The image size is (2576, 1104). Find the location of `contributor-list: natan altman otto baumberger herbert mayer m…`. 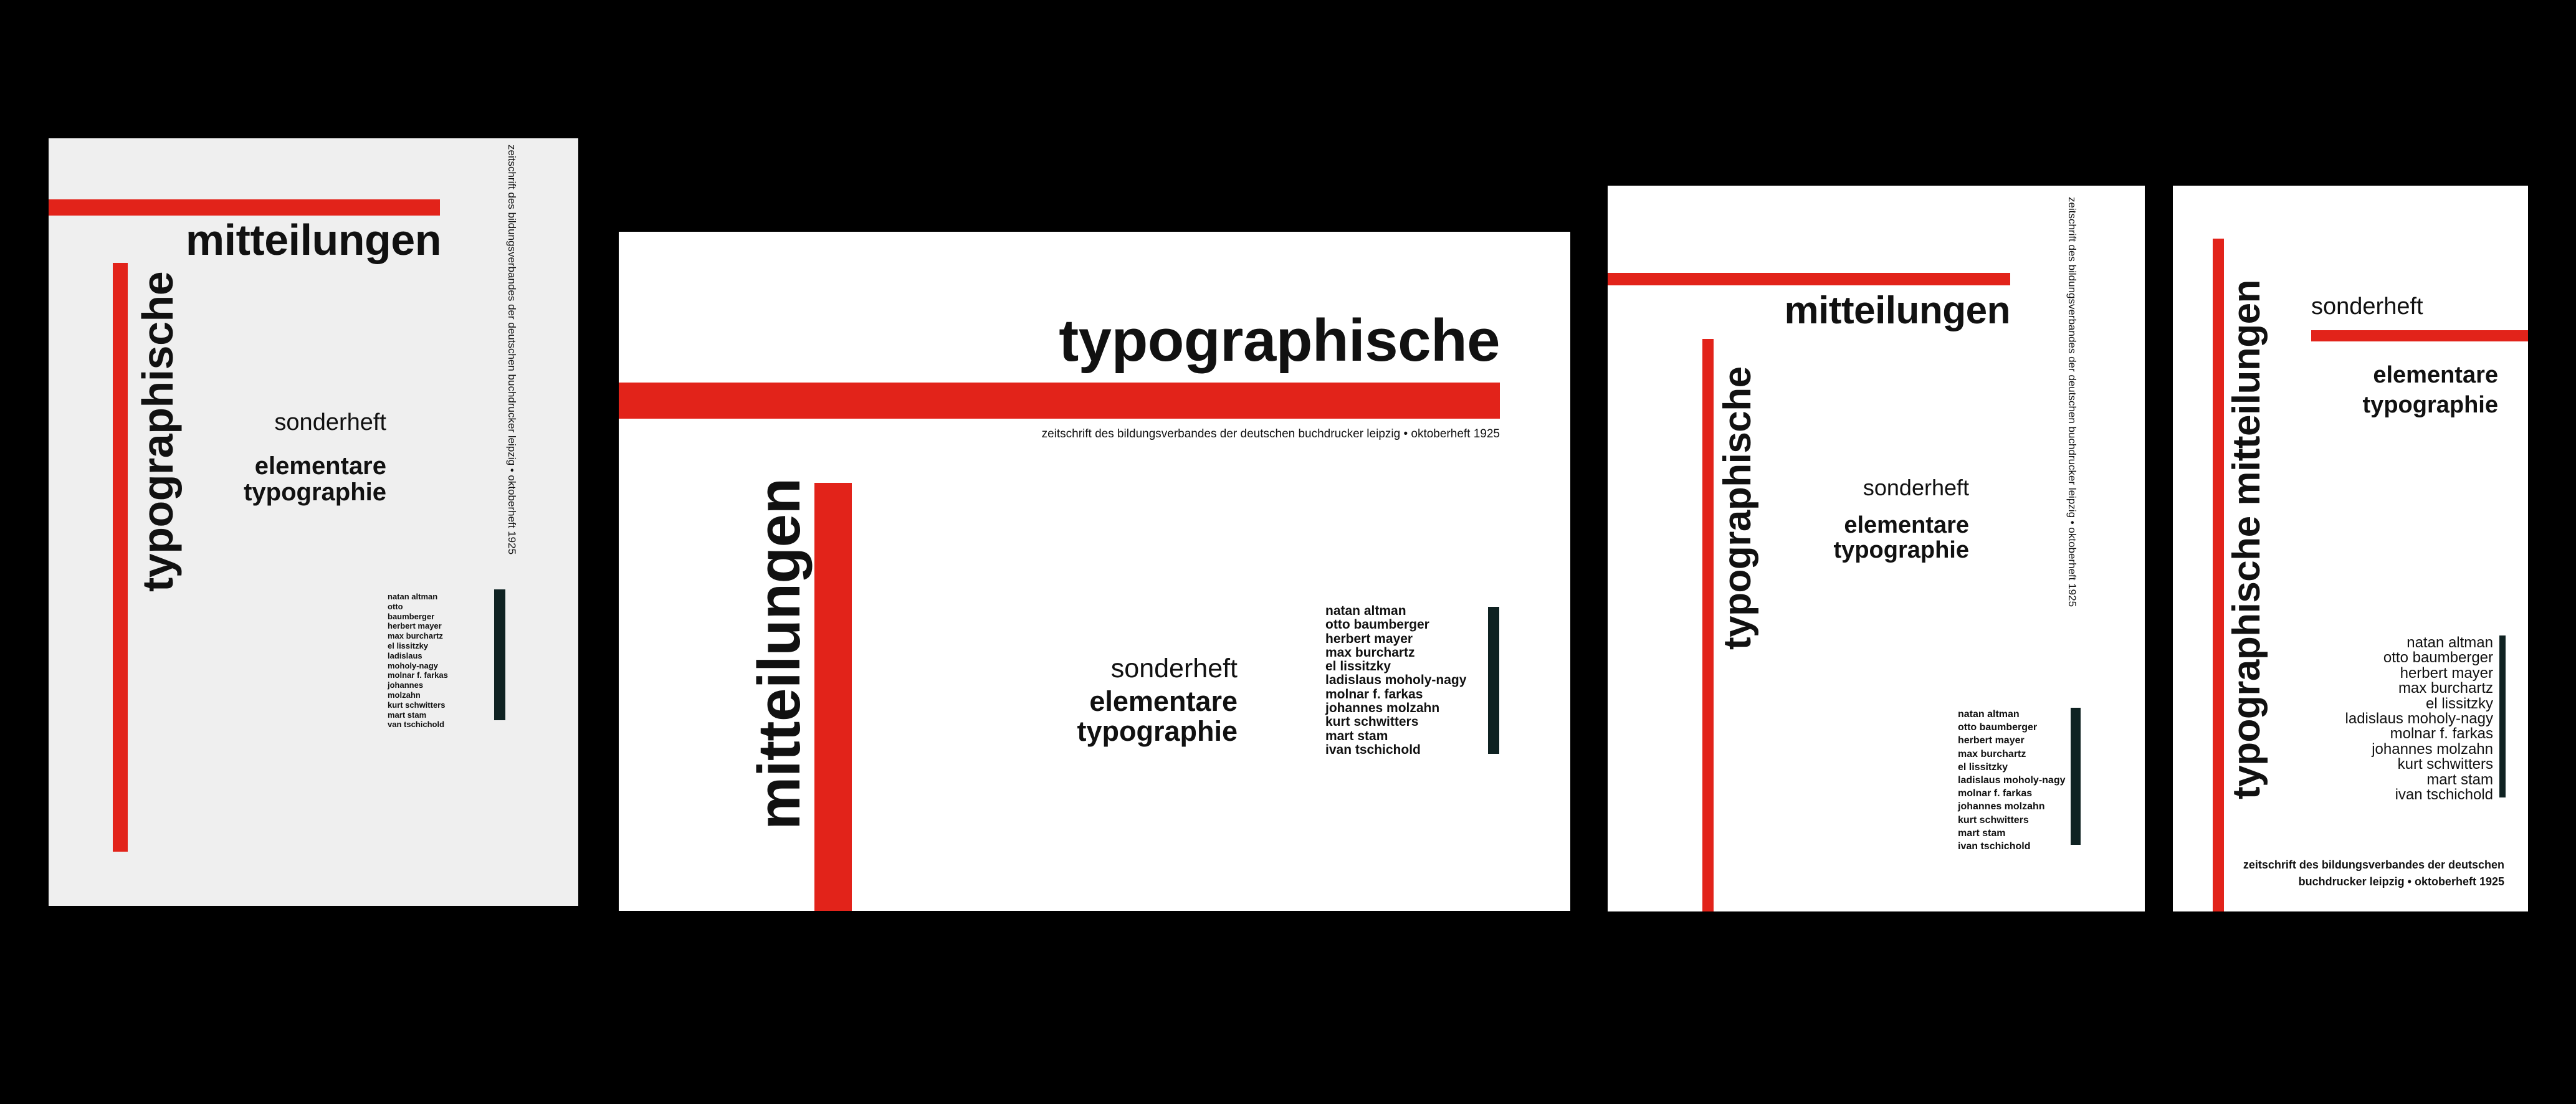

contributor-list: natan altman otto baumberger herbert mayer m… is located at coordinates (418, 661).